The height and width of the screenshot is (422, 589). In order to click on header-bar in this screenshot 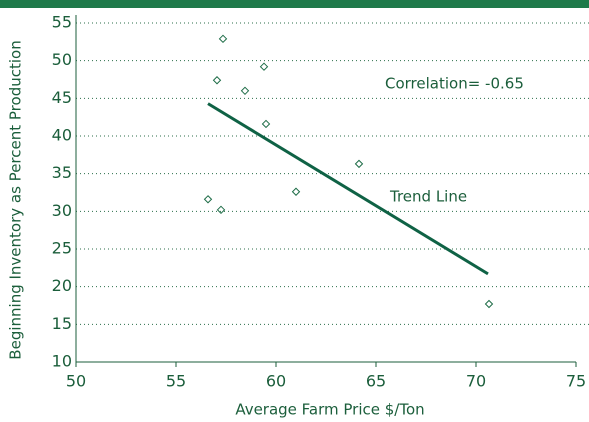, I will do `click(294, 4)`.